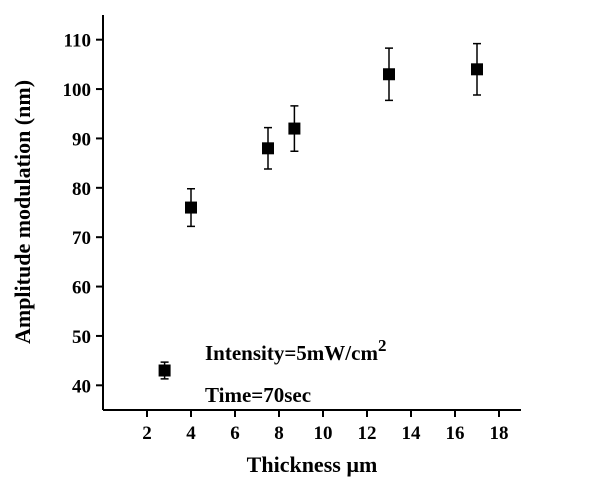  I want to click on annotation: Time=70sec, so click(258, 395).